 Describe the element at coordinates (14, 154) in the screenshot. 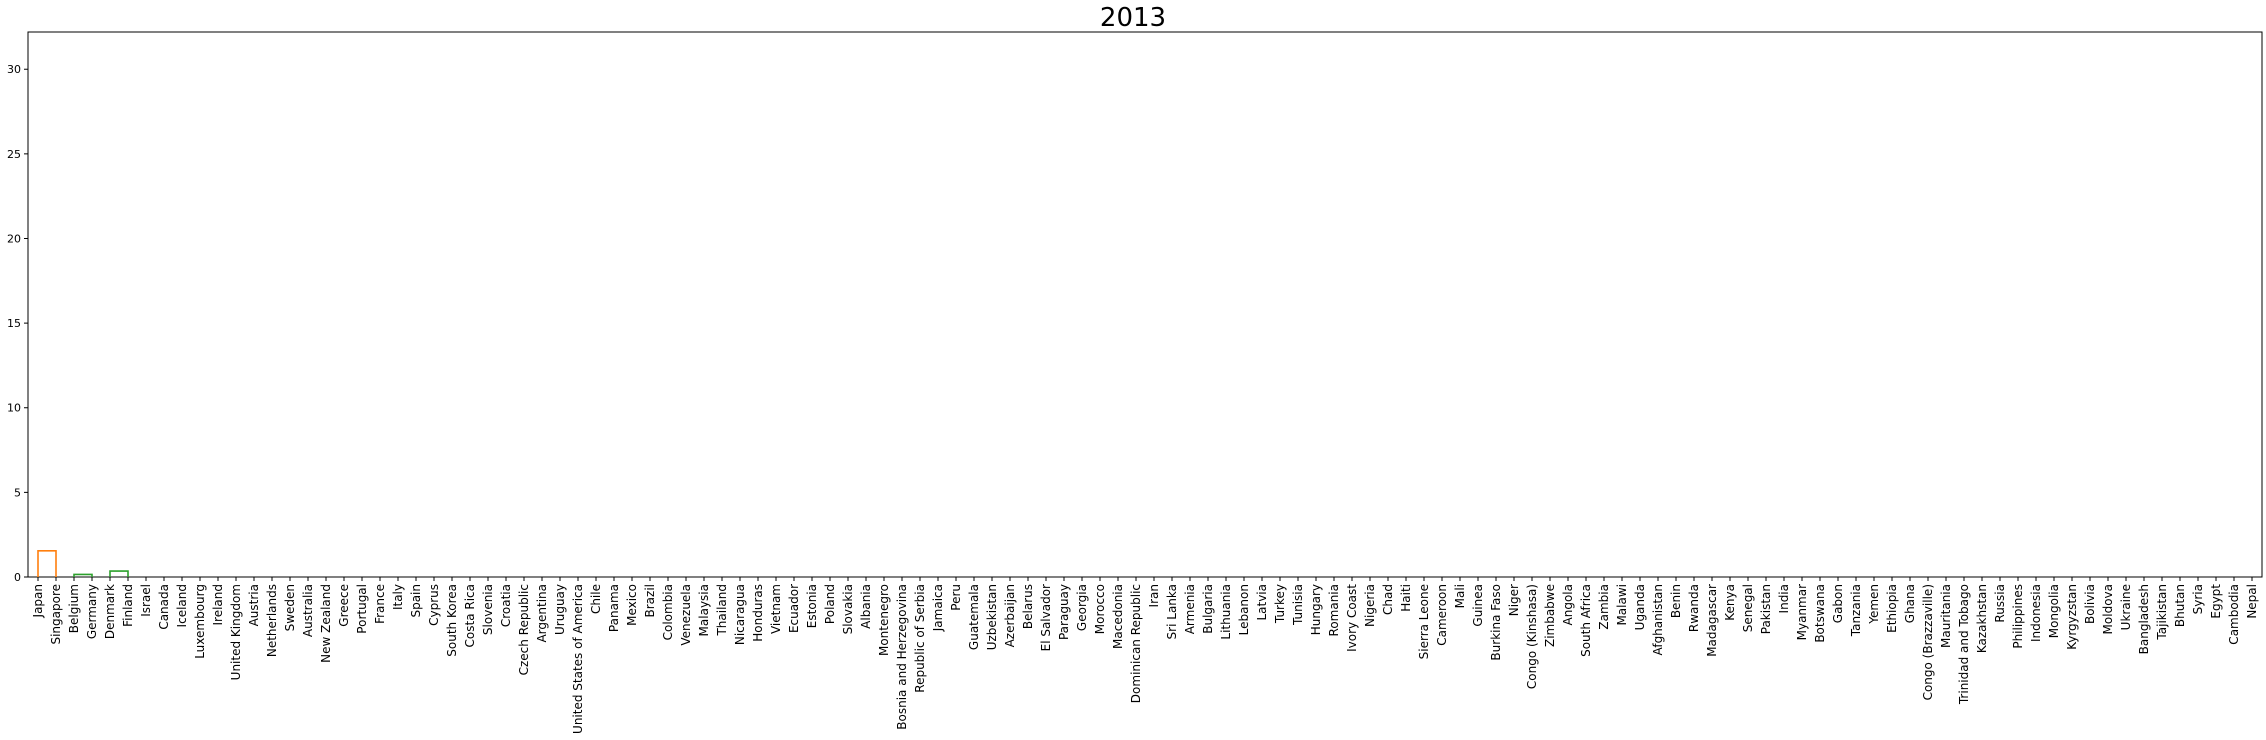

I see `y-tick-label: 25` at that location.